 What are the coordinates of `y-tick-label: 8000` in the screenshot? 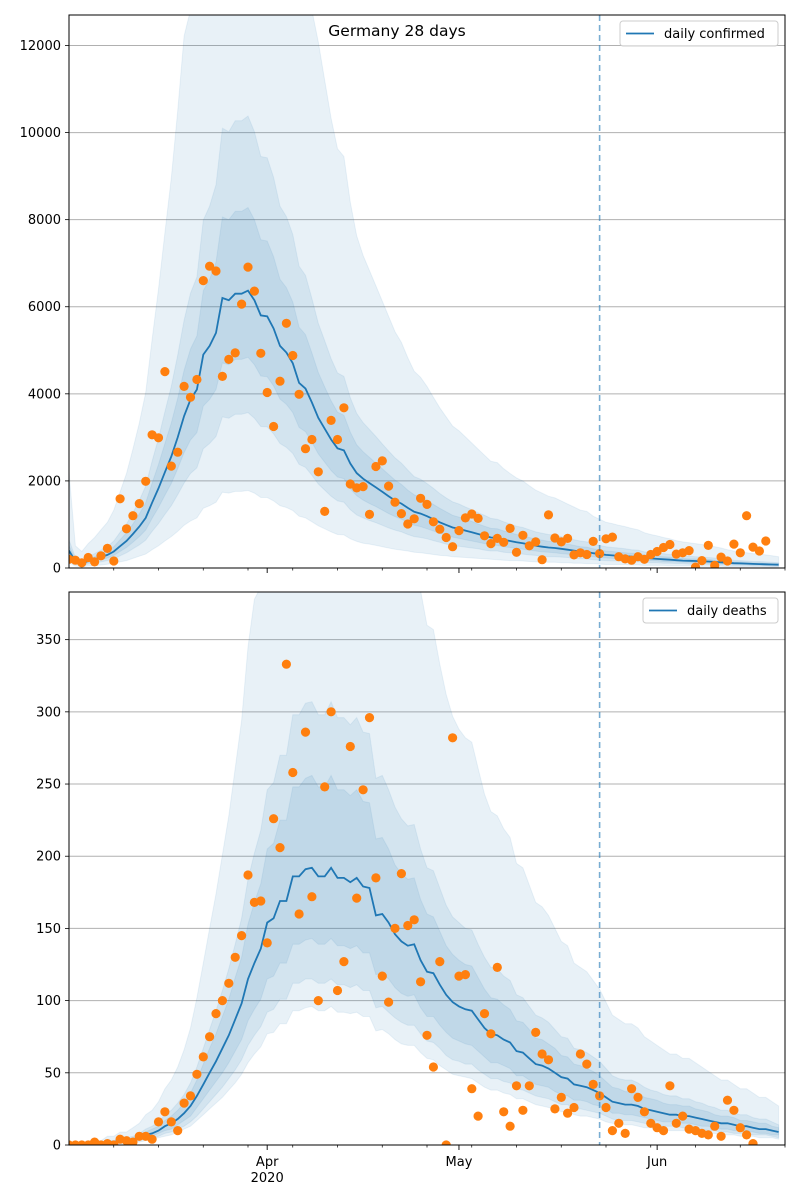 It's located at (44, 220).